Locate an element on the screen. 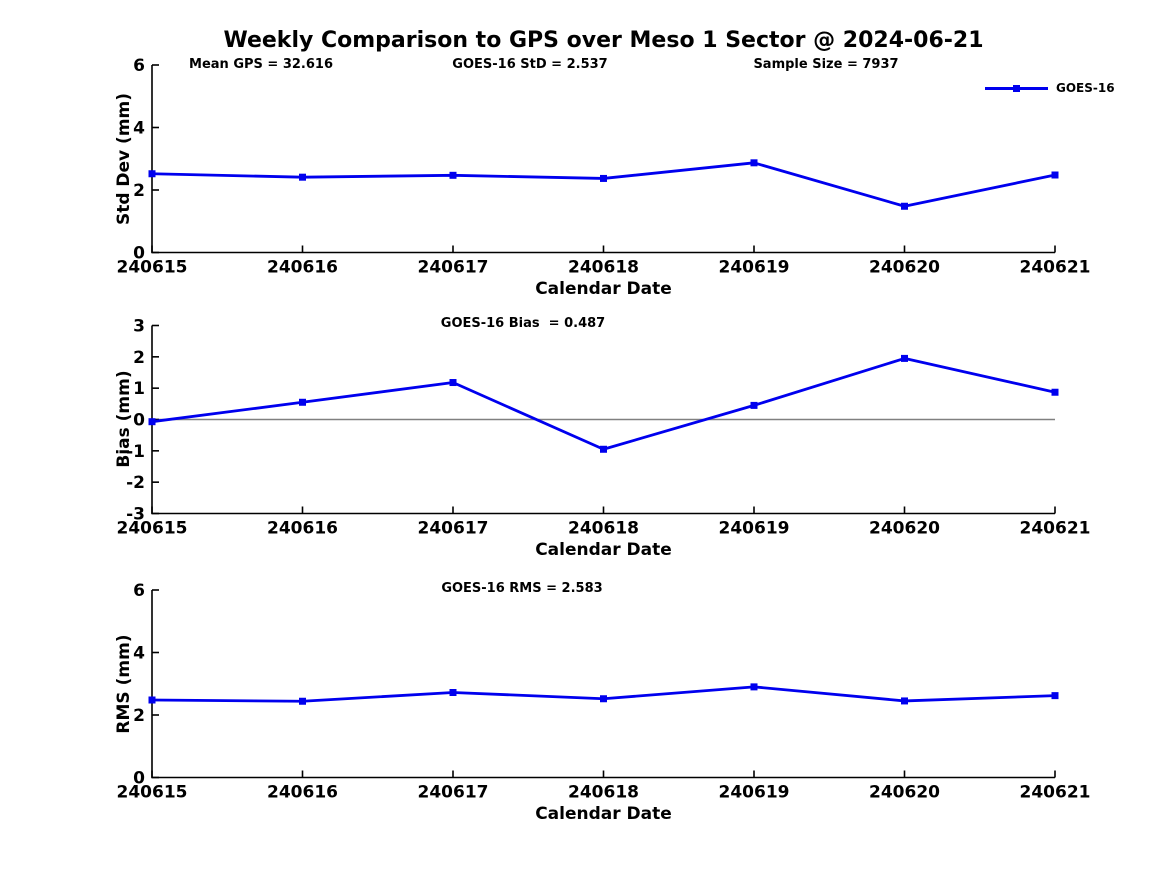  legend-line-sample is located at coordinates (1016, 88).